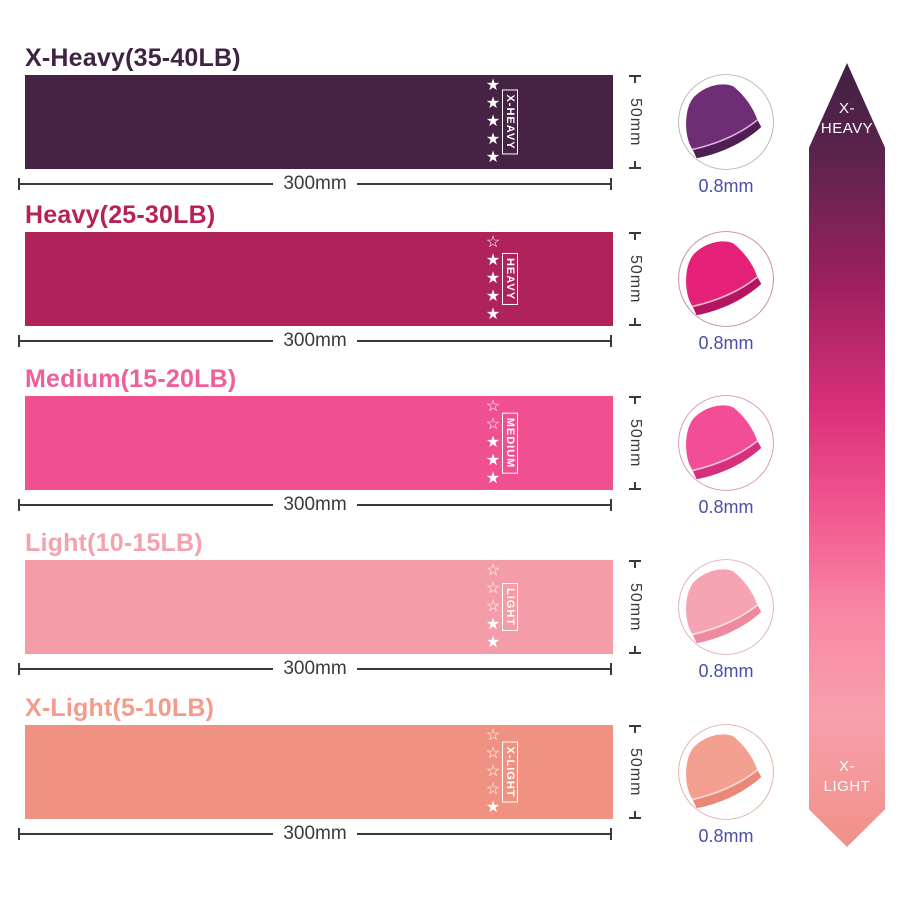 This screenshot has height=900, width=900. What do you see at coordinates (133, 58) in the screenshot?
I see `band-title: X-Heavy(35-40LB)` at bounding box center [133, 58].